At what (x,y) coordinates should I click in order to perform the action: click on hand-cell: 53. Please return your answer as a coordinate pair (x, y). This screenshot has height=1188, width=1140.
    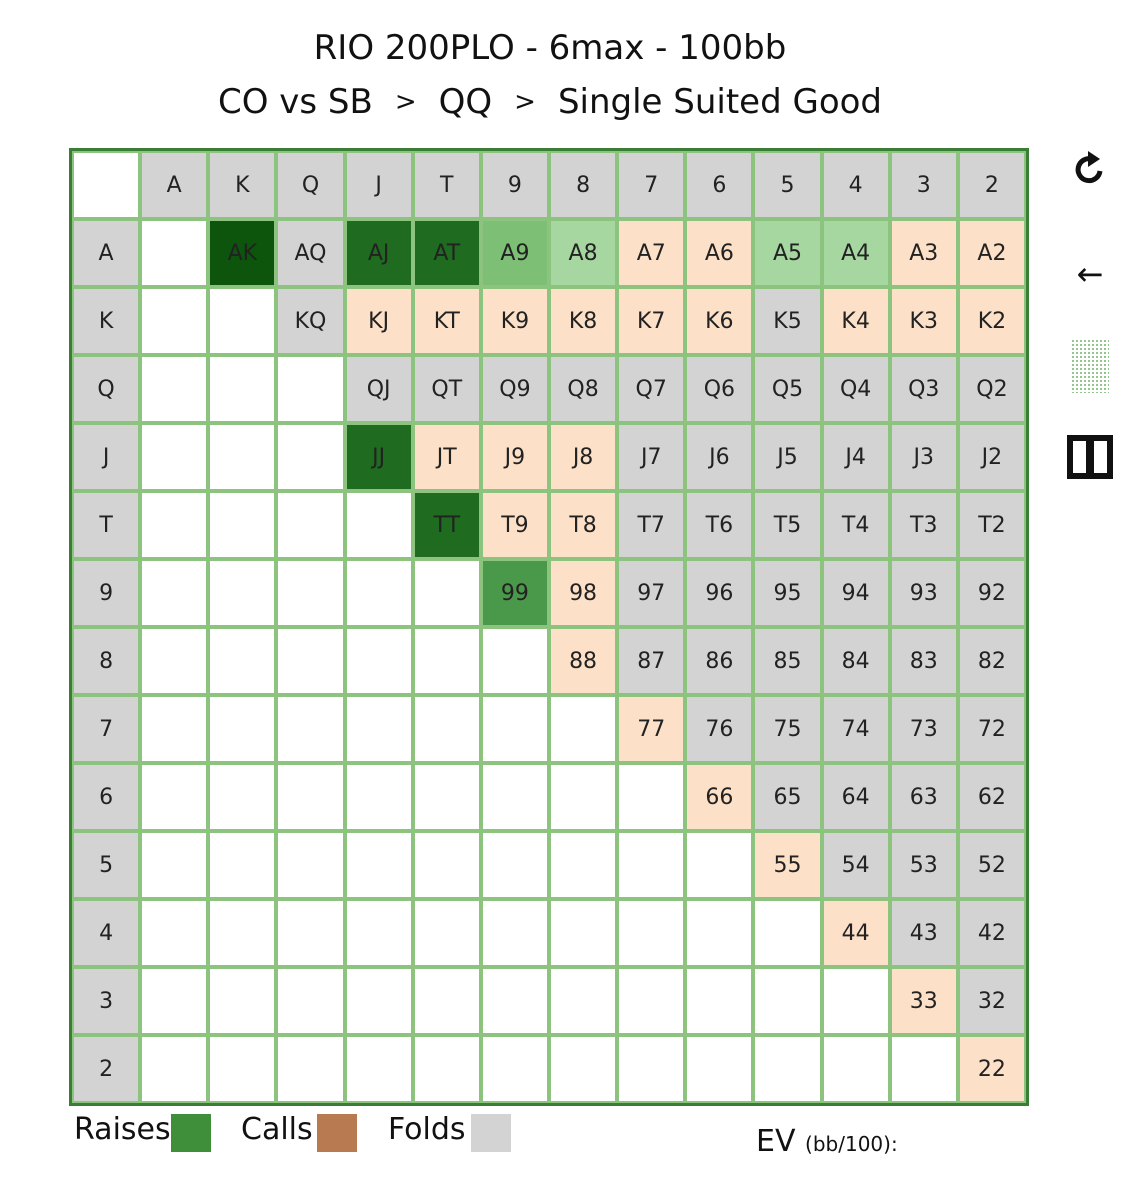
    Looking at the image, I should click on (923, 865).